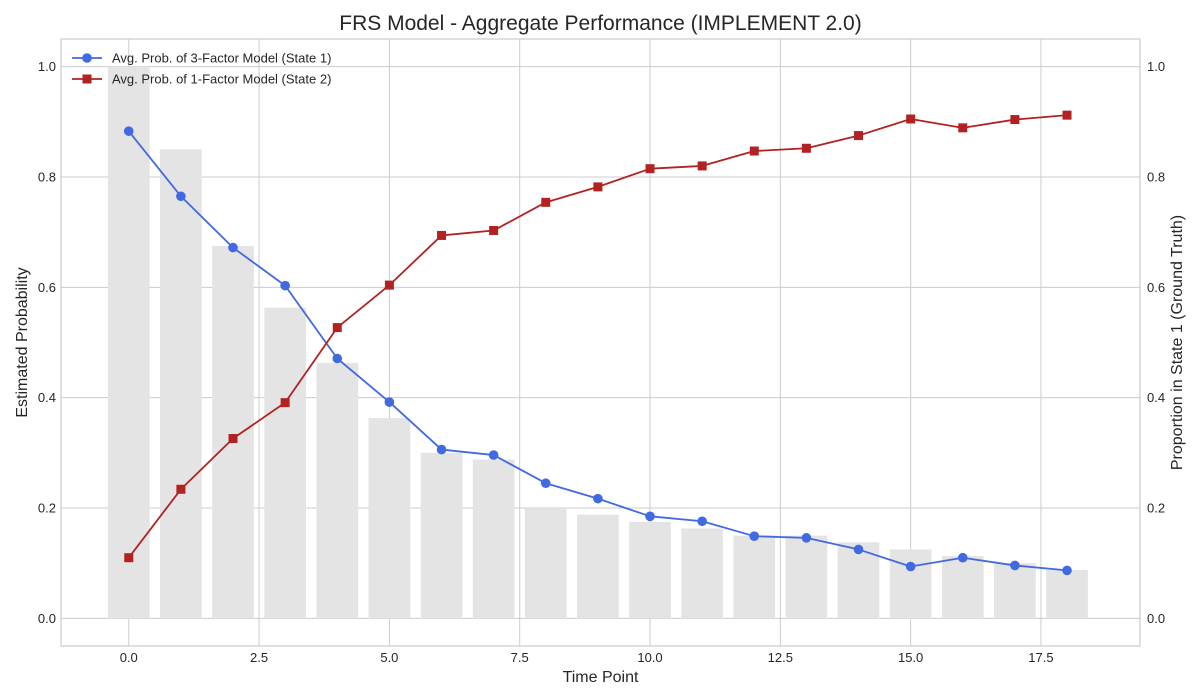  What do you see at coordinates (1156, 397) in the screenshot?
I see `y2-tick-label: 0.4` at bounding box center [1156, 397].